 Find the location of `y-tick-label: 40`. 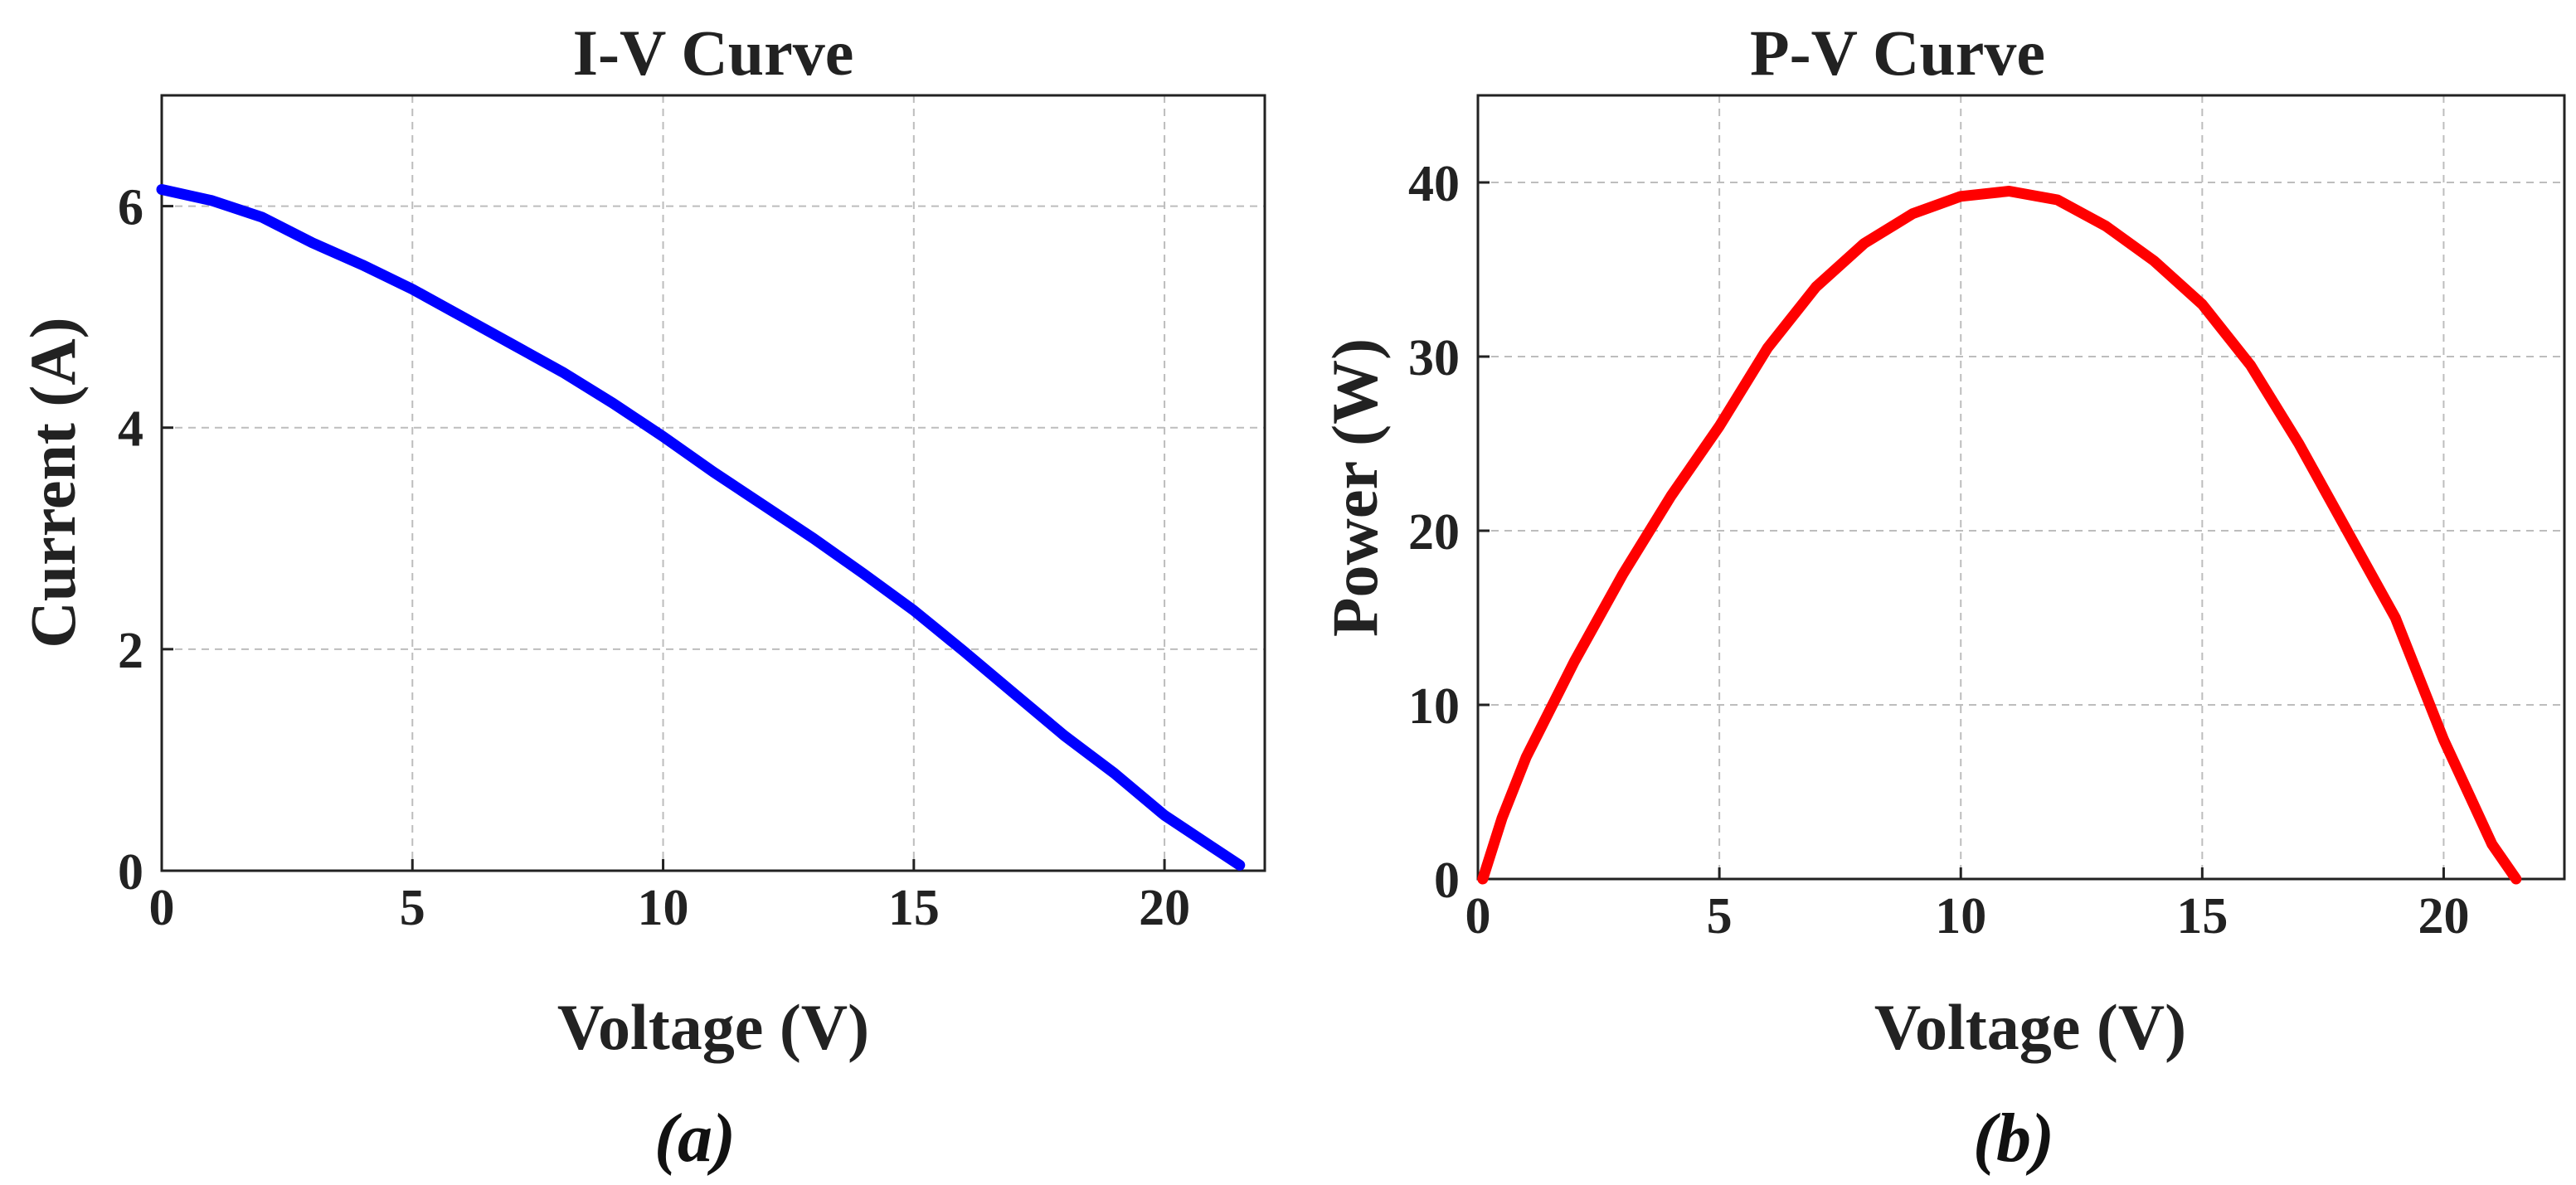

y-tick-label: 40 is located at coordinates (1434, 184).